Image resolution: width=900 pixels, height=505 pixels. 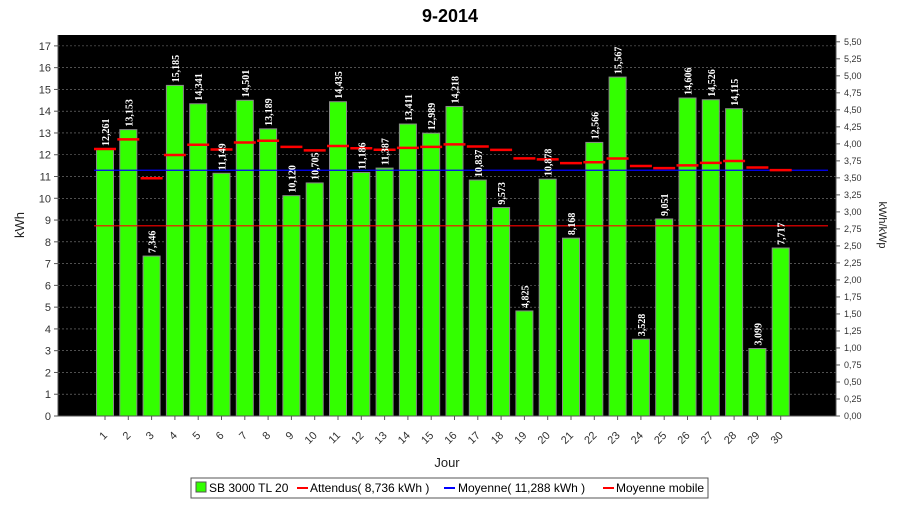 I want to click on moving-average-series, so click(x=443, y=159).